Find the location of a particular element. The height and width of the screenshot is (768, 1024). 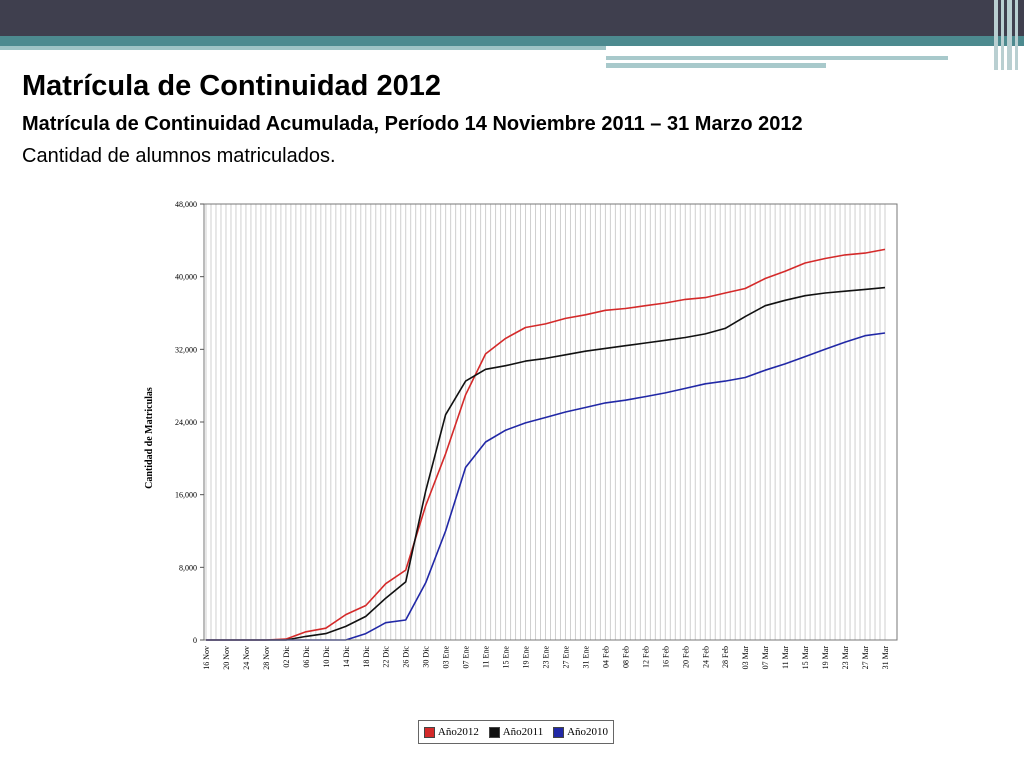

x-tick-label-18: 27 Ene is located at coordinates (565, 657).